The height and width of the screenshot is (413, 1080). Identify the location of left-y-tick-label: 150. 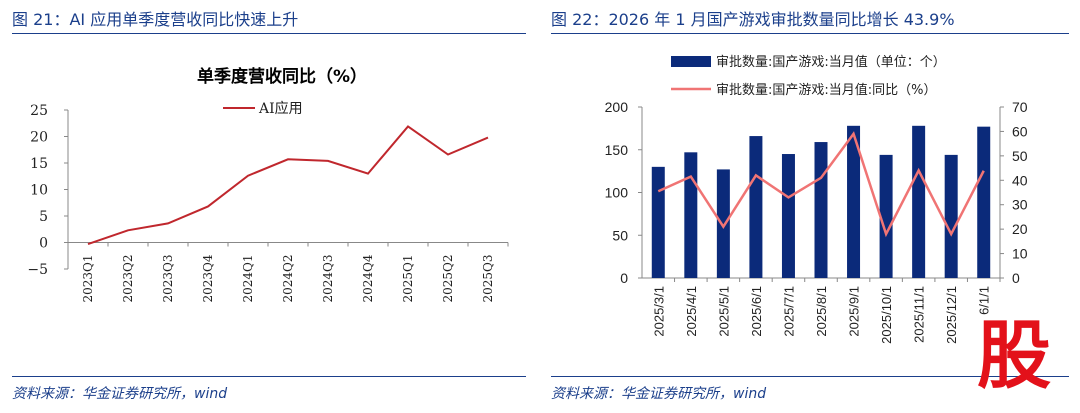
(617, 150).